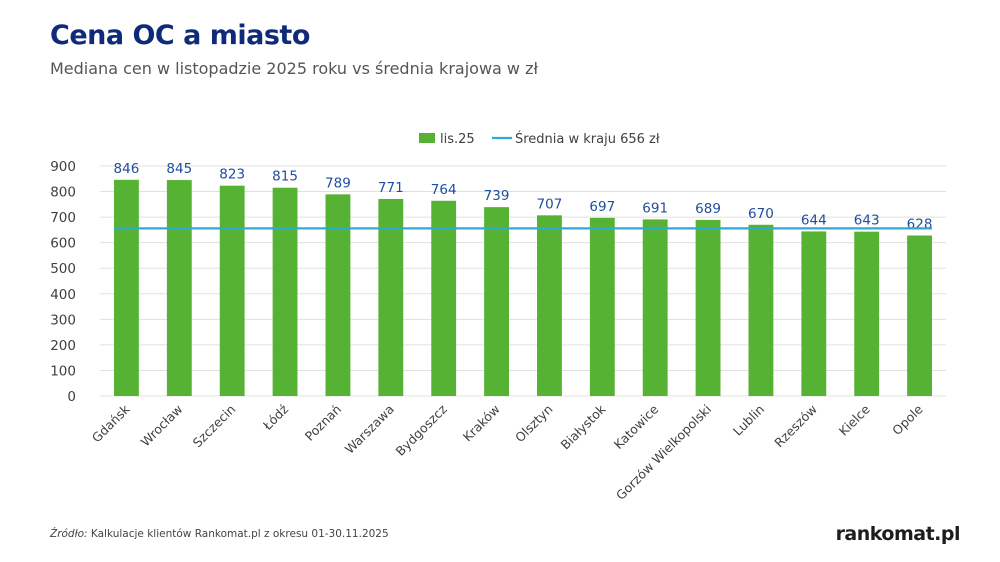 The width and height of the screenshot is (1000, 562). I want to click on data-label: 697, so click(602, 207).